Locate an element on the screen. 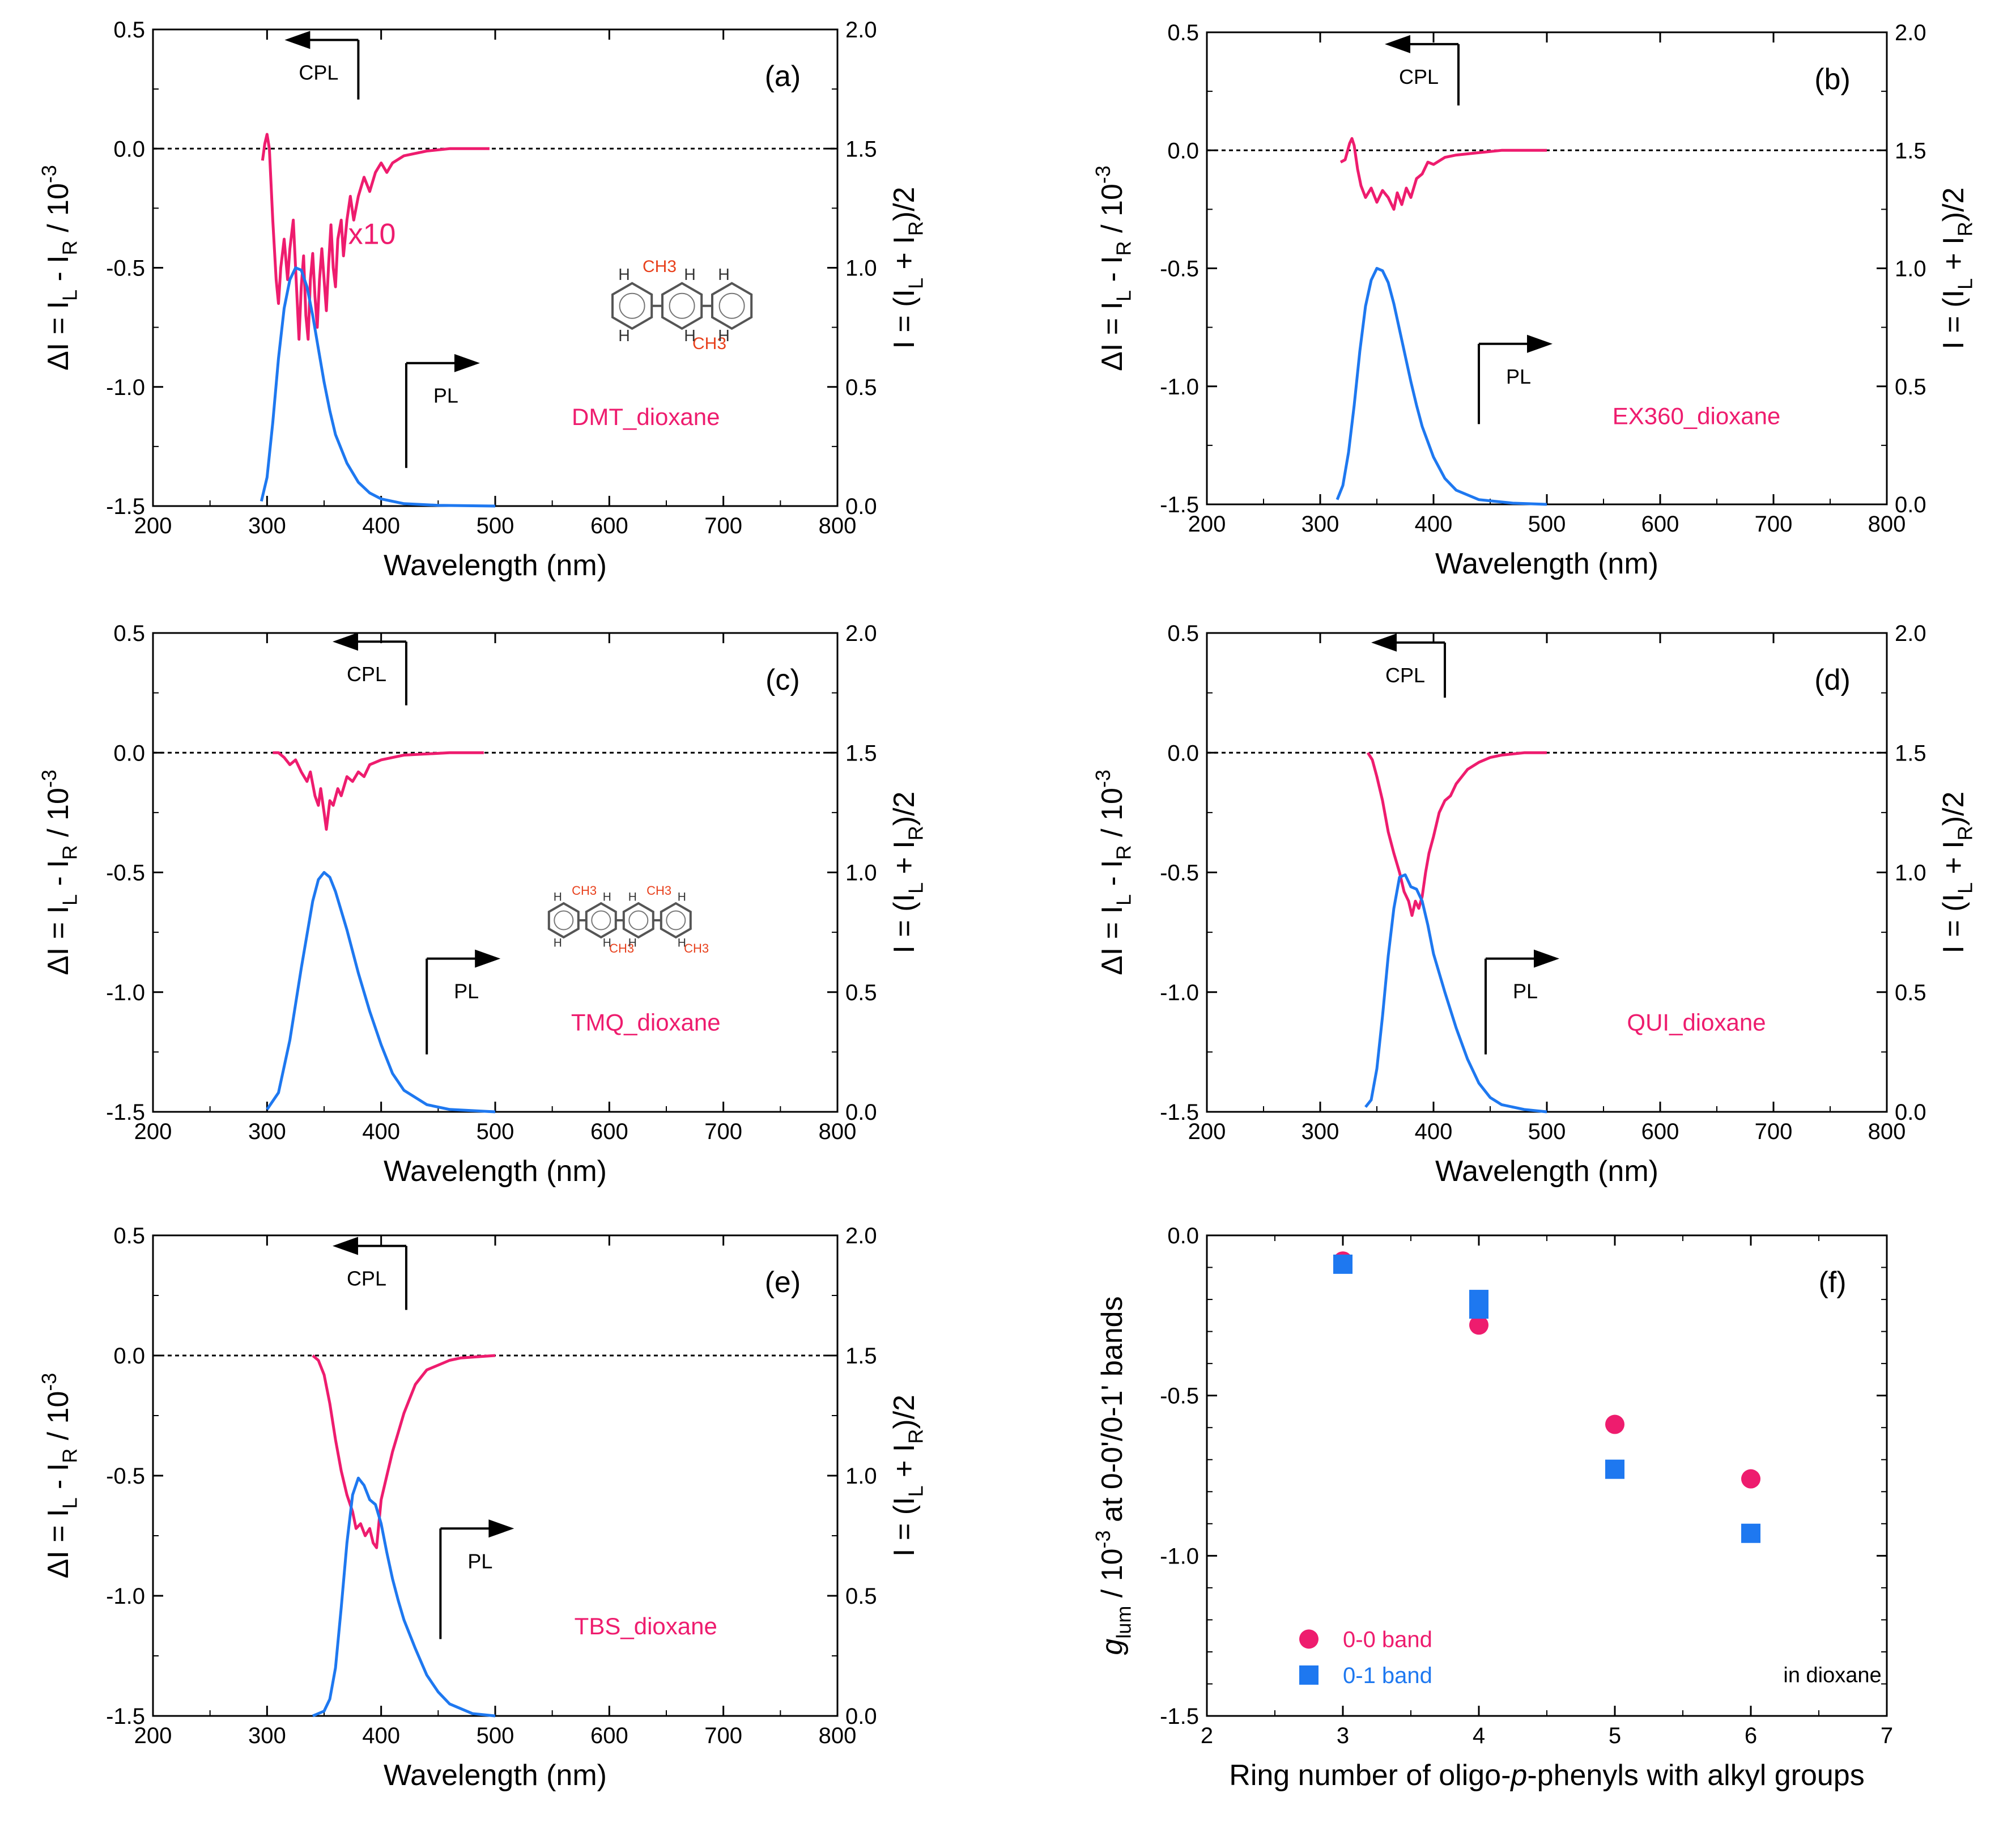  note-label: in dioxane is located at coordinates (1832, 1676).